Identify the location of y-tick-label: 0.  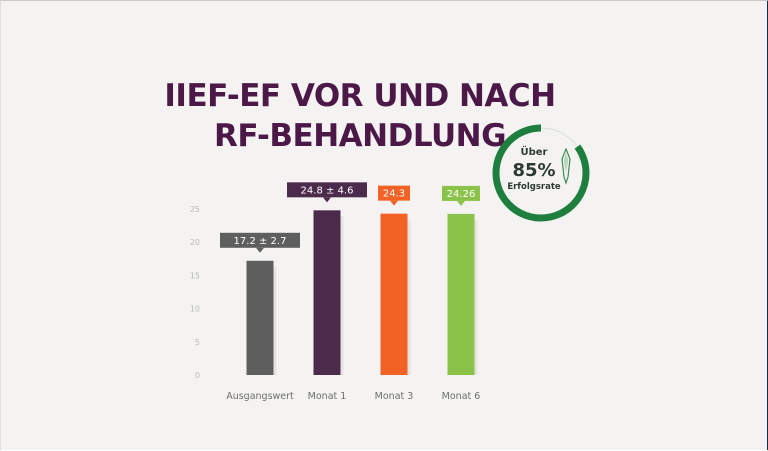
(197, 375).